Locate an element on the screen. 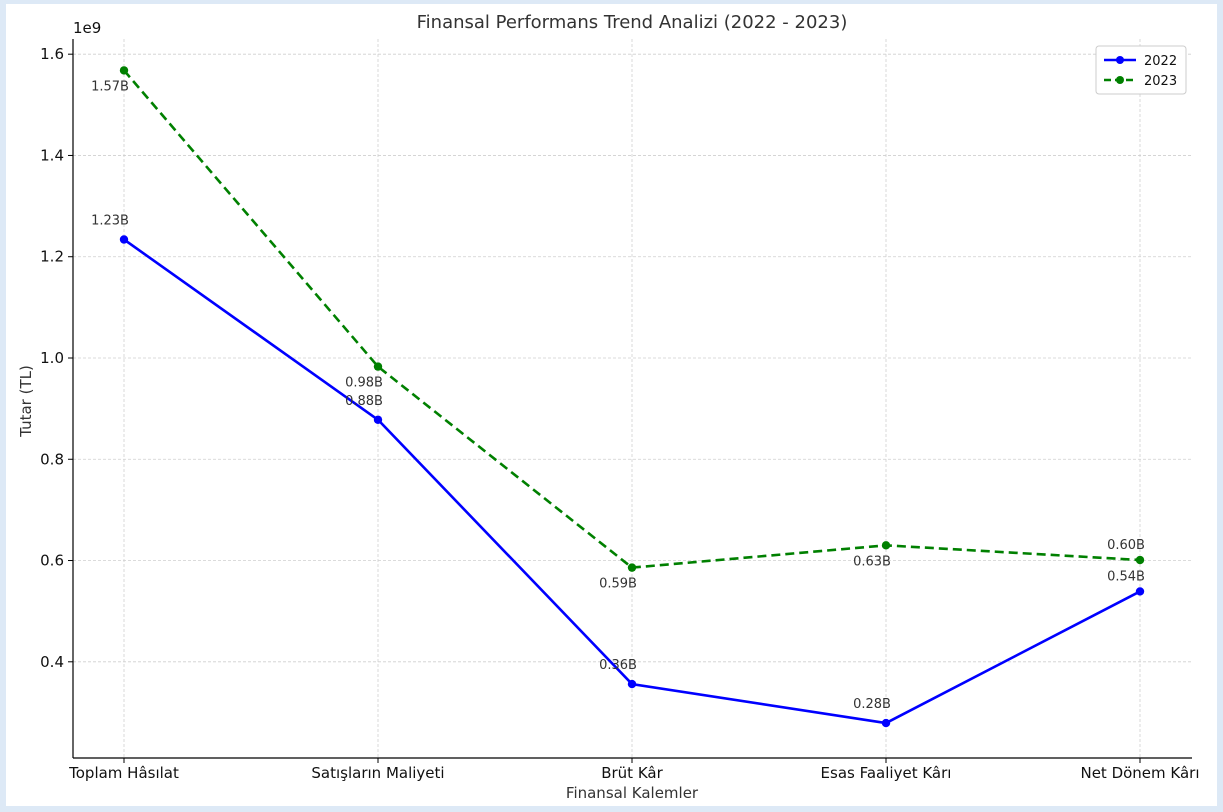 The height and width of the screenshot is (812, 1223). legend-label-2023: 2023 is located at coordinates (1160, 81).